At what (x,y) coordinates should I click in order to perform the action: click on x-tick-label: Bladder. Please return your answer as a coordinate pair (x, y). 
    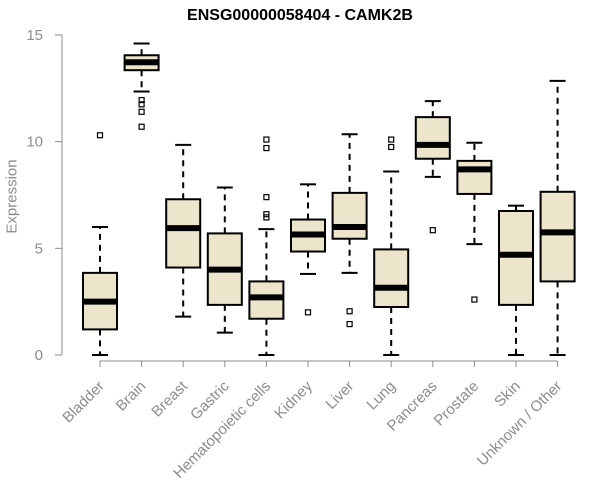
    Looking at the image, I should click on (83, 402).